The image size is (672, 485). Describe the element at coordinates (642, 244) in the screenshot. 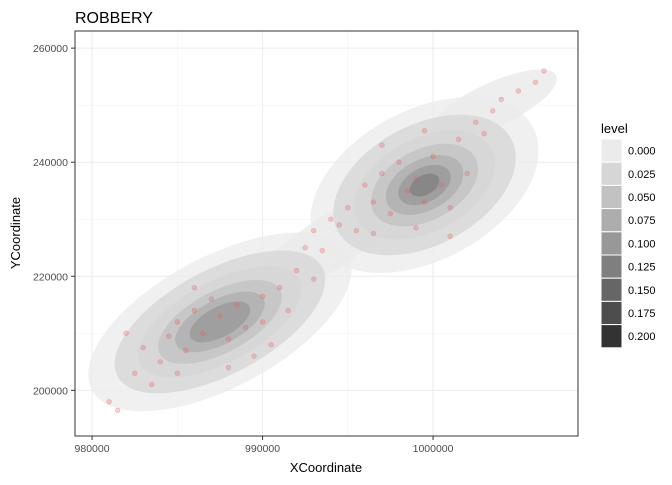

I see `legend-label: 0.100` at that location.